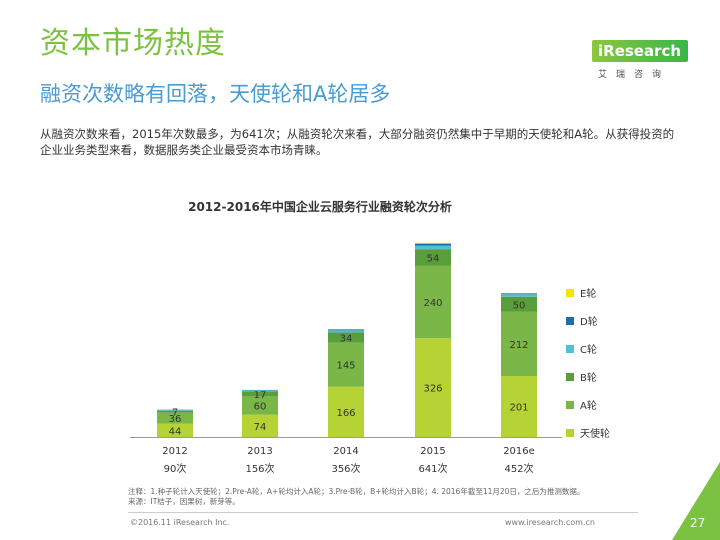 The height and width of the screenshot is (540, 720). I want to click on iresearch-logo: iResearch 艾瑞咨询, so click(640, 62).